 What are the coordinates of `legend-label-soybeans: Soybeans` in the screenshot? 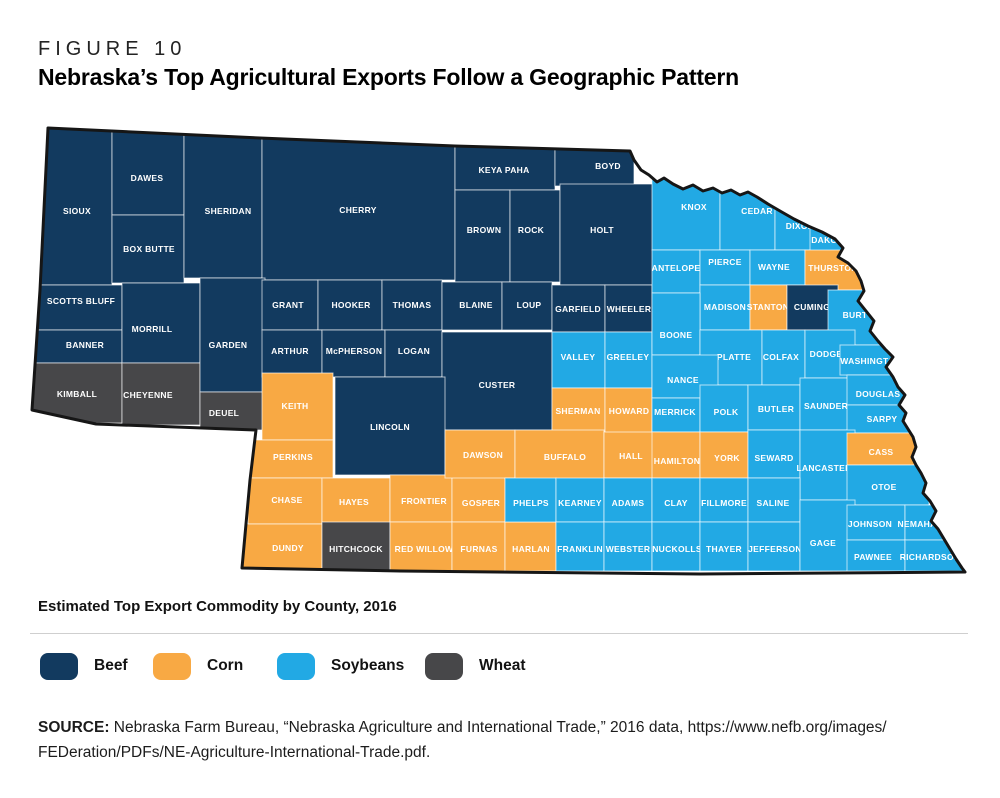 It's located at (368, 665).